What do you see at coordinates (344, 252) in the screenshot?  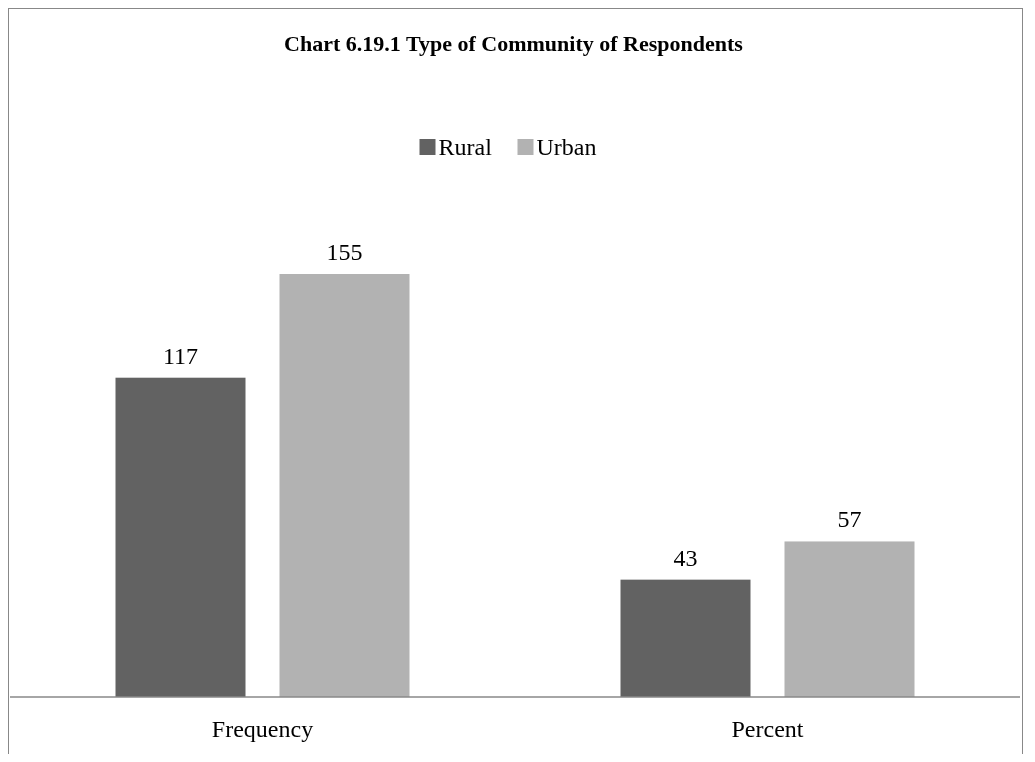 I see `data-label: 155` at bounding box center [344, 252].